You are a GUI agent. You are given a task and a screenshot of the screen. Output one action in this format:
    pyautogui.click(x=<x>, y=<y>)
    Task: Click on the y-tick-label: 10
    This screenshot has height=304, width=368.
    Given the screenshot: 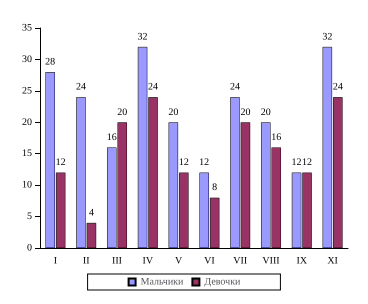 What is the action you would take?
    pyautogui.click(x=27, y=185)
    